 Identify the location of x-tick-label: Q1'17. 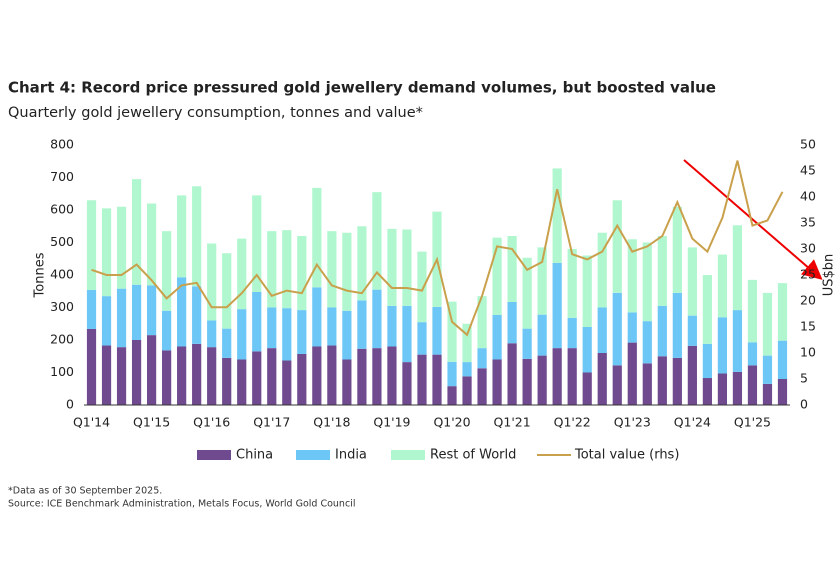
(271, 422).